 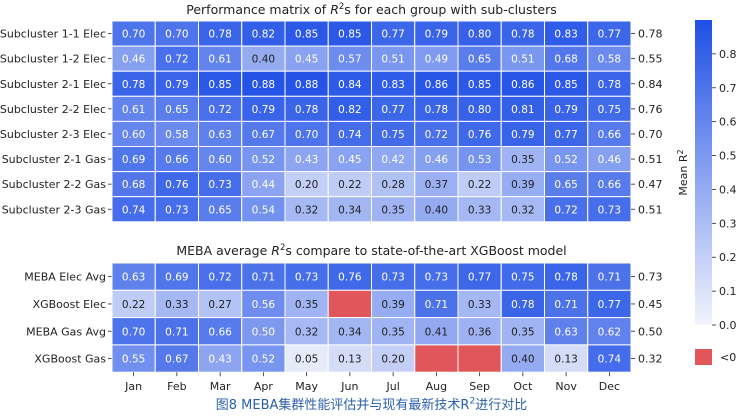 What do you see at coordinates (133, 135) in the screenshot?
I see `cell-label: 0.60` at bounding box center [133, 135].